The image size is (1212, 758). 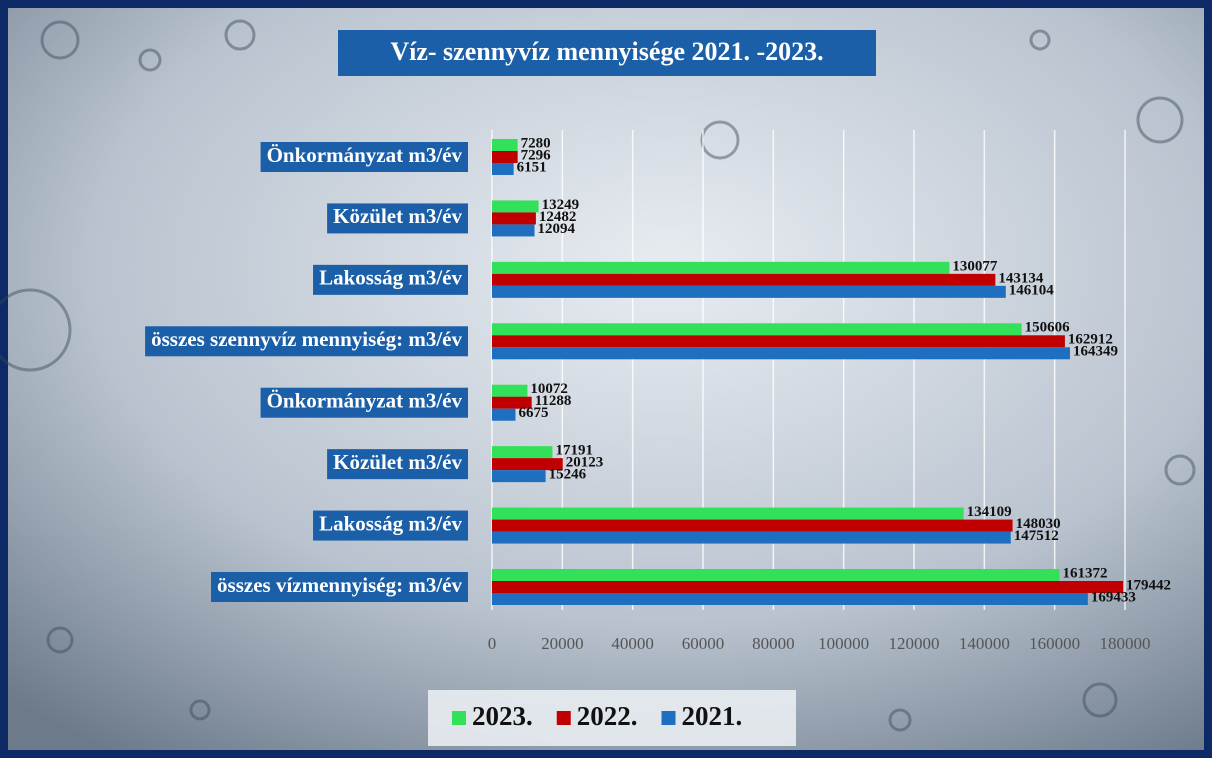 What do you see at coordinates (1038, 524) in the screenshot?
I see `value-label: 148030` at bounding box center [1038, 524].